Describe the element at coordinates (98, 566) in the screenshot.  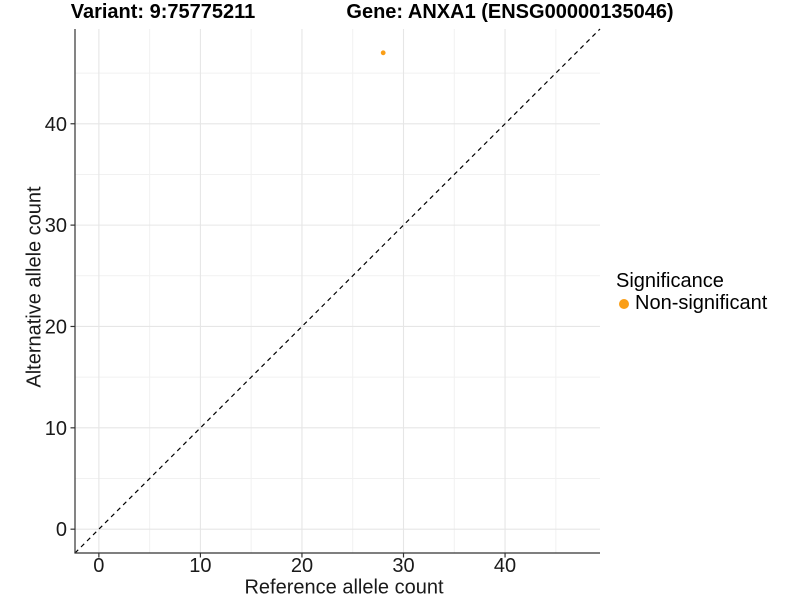
I see `x-tick-label: 0` at that location.